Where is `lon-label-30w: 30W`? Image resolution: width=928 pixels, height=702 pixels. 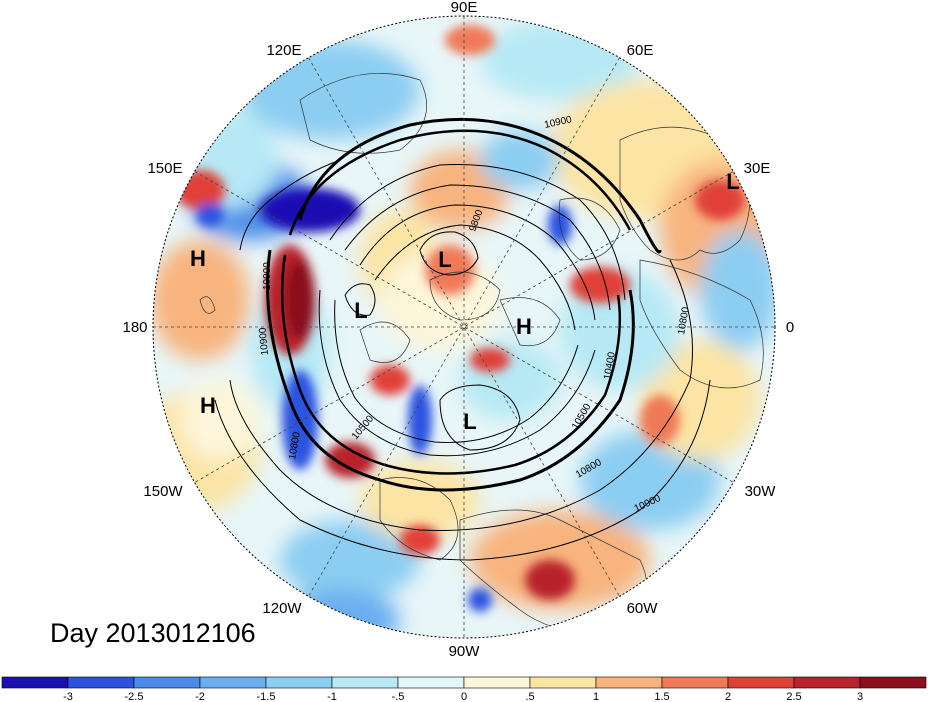
lon-label-30w: 30W is located at coordinates (761, 491).